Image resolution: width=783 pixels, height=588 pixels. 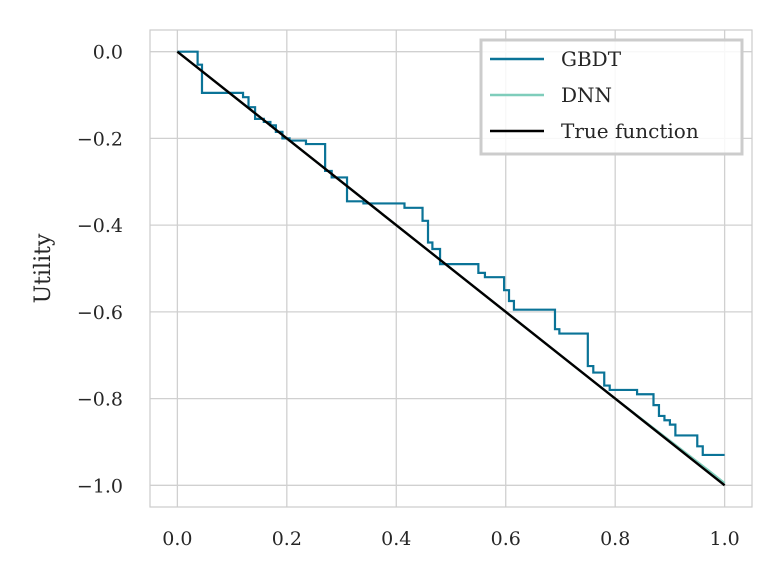 What do you see at coordinates (100, 400) in the screenshot?
I see `y-tick-label: −0.8` at bounding box center [100, 400].